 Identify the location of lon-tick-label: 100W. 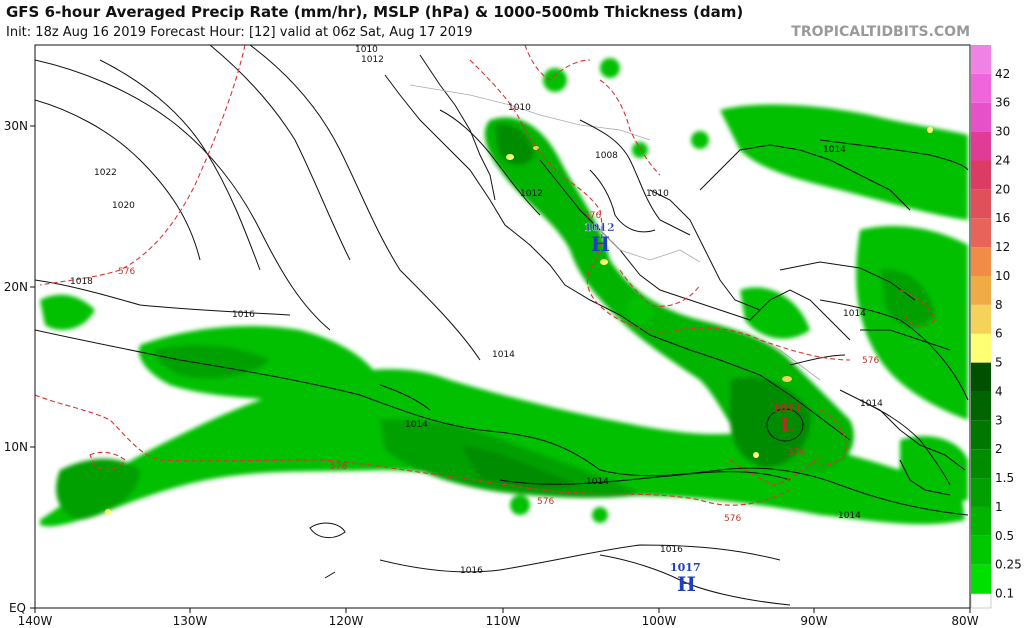
(659, 621).